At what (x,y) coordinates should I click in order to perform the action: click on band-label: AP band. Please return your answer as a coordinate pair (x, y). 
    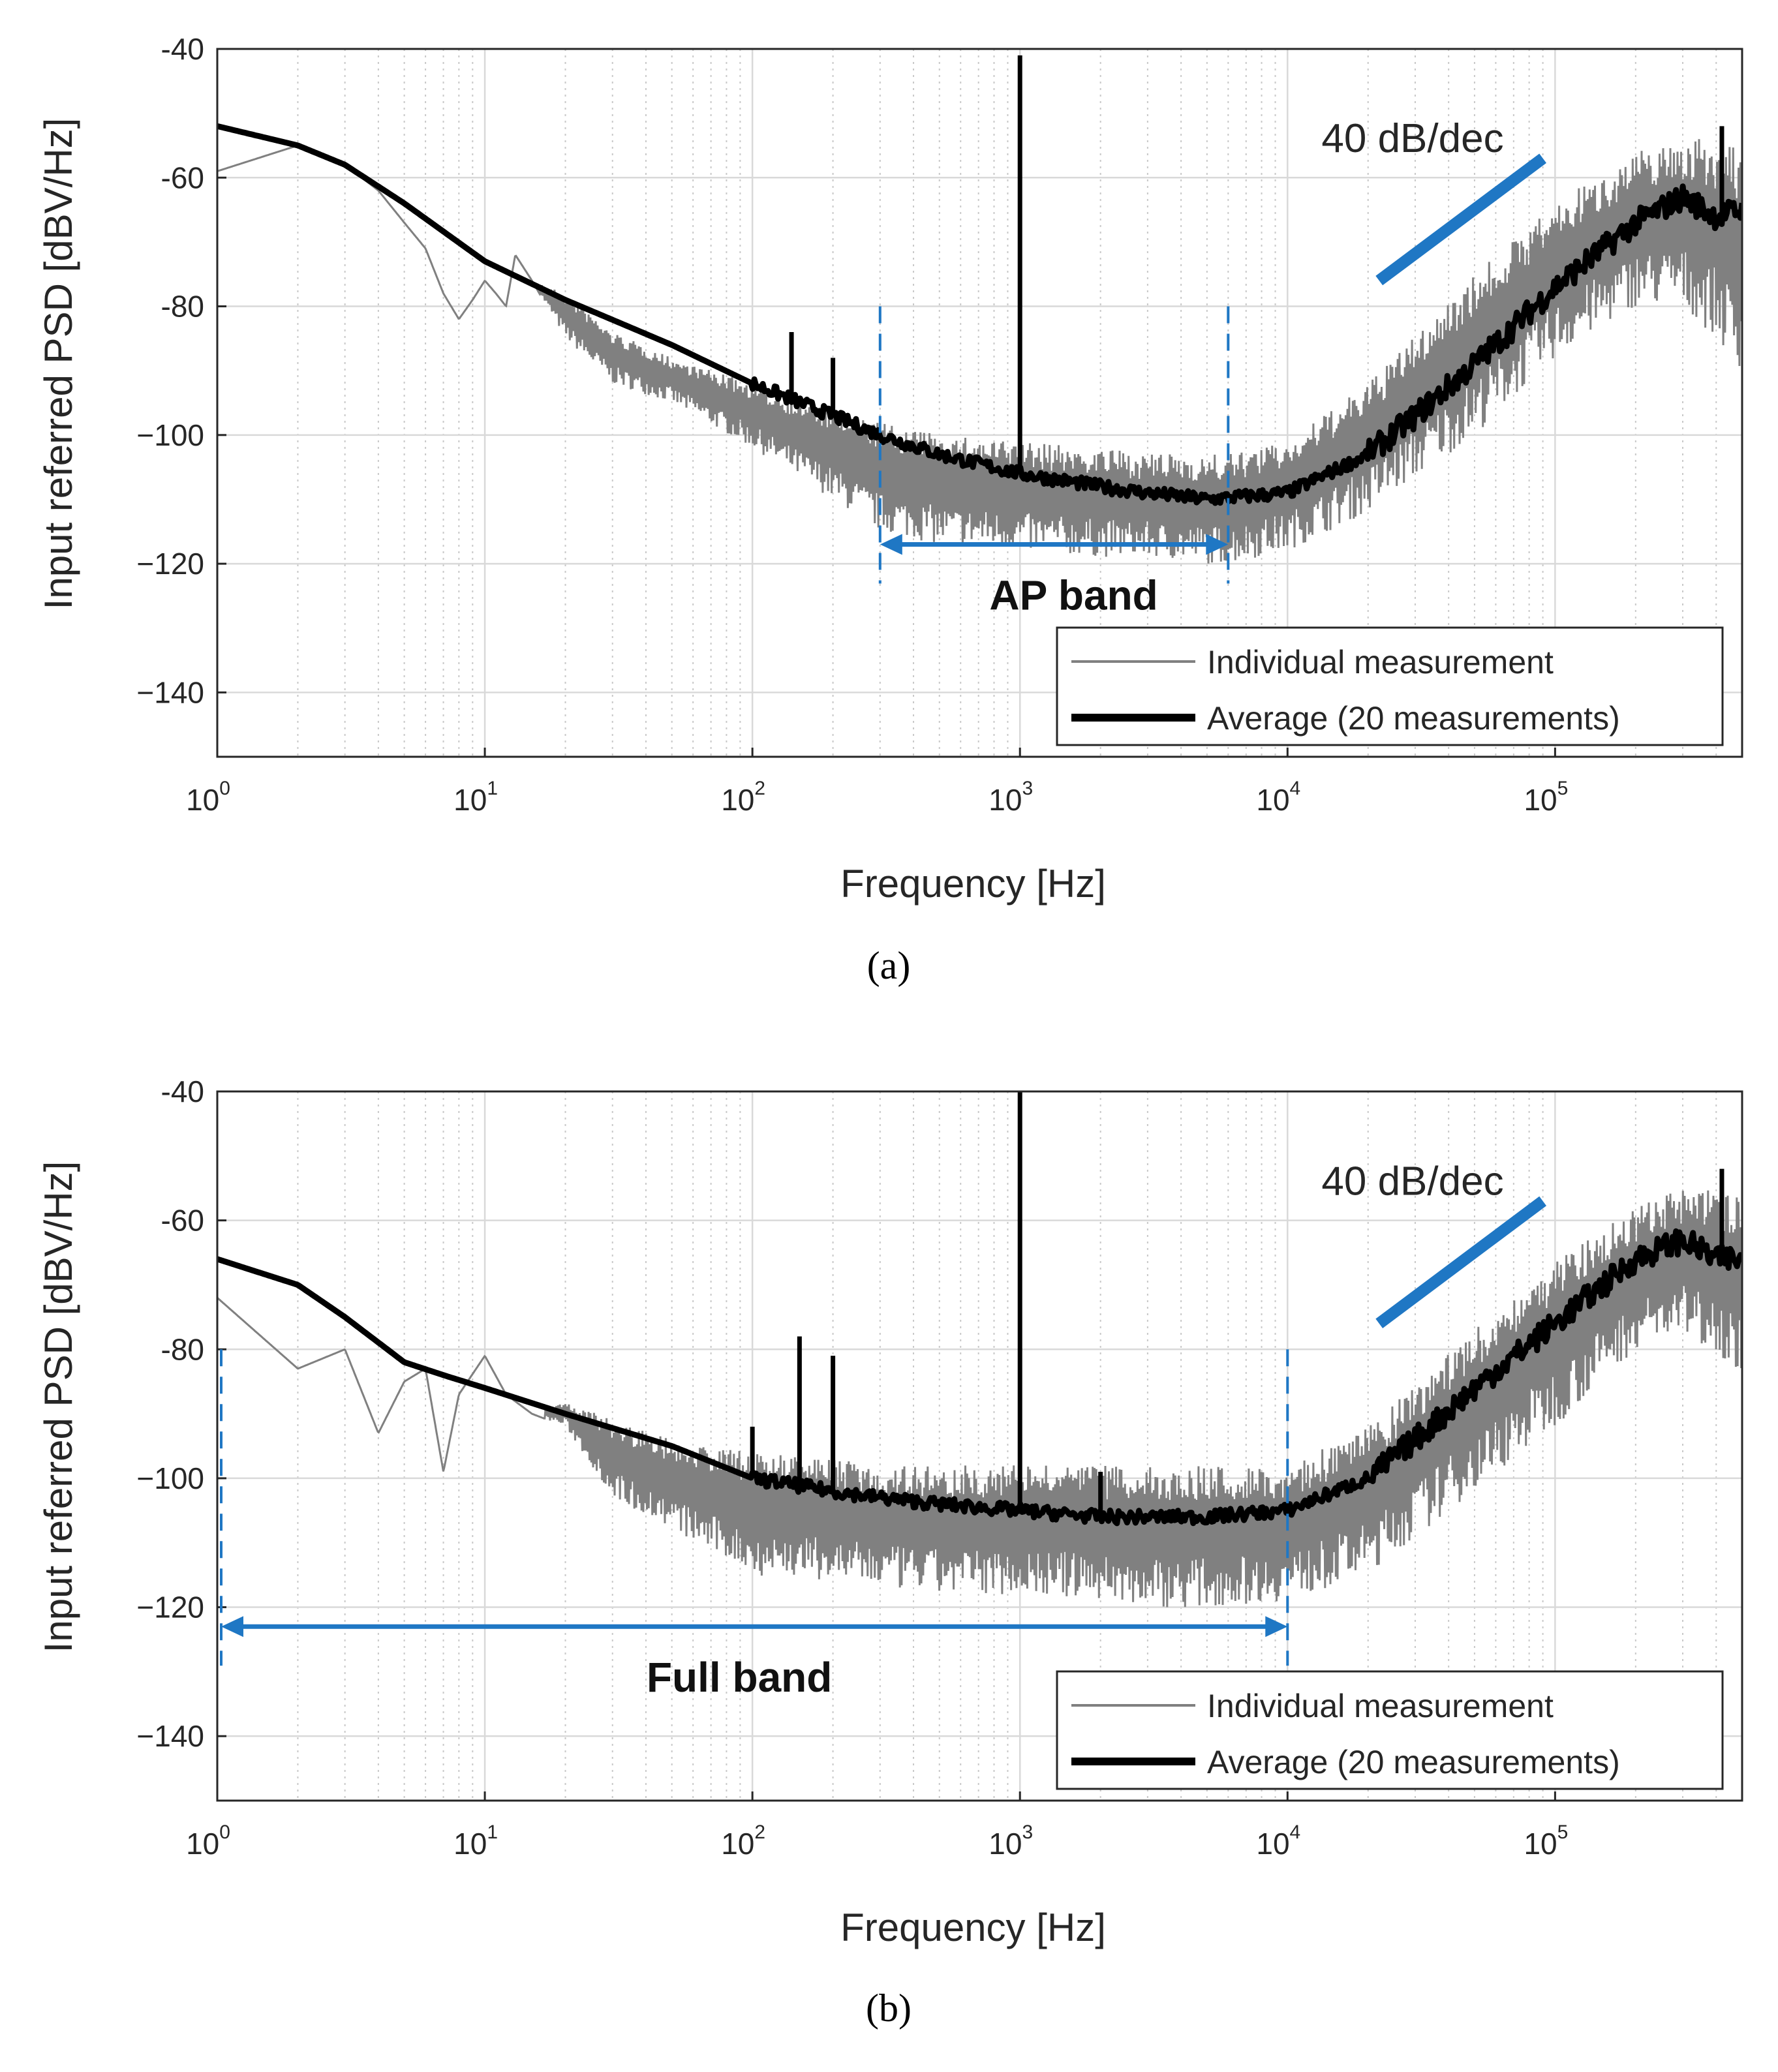
    Looking at the image, I should click on (1073, 595).